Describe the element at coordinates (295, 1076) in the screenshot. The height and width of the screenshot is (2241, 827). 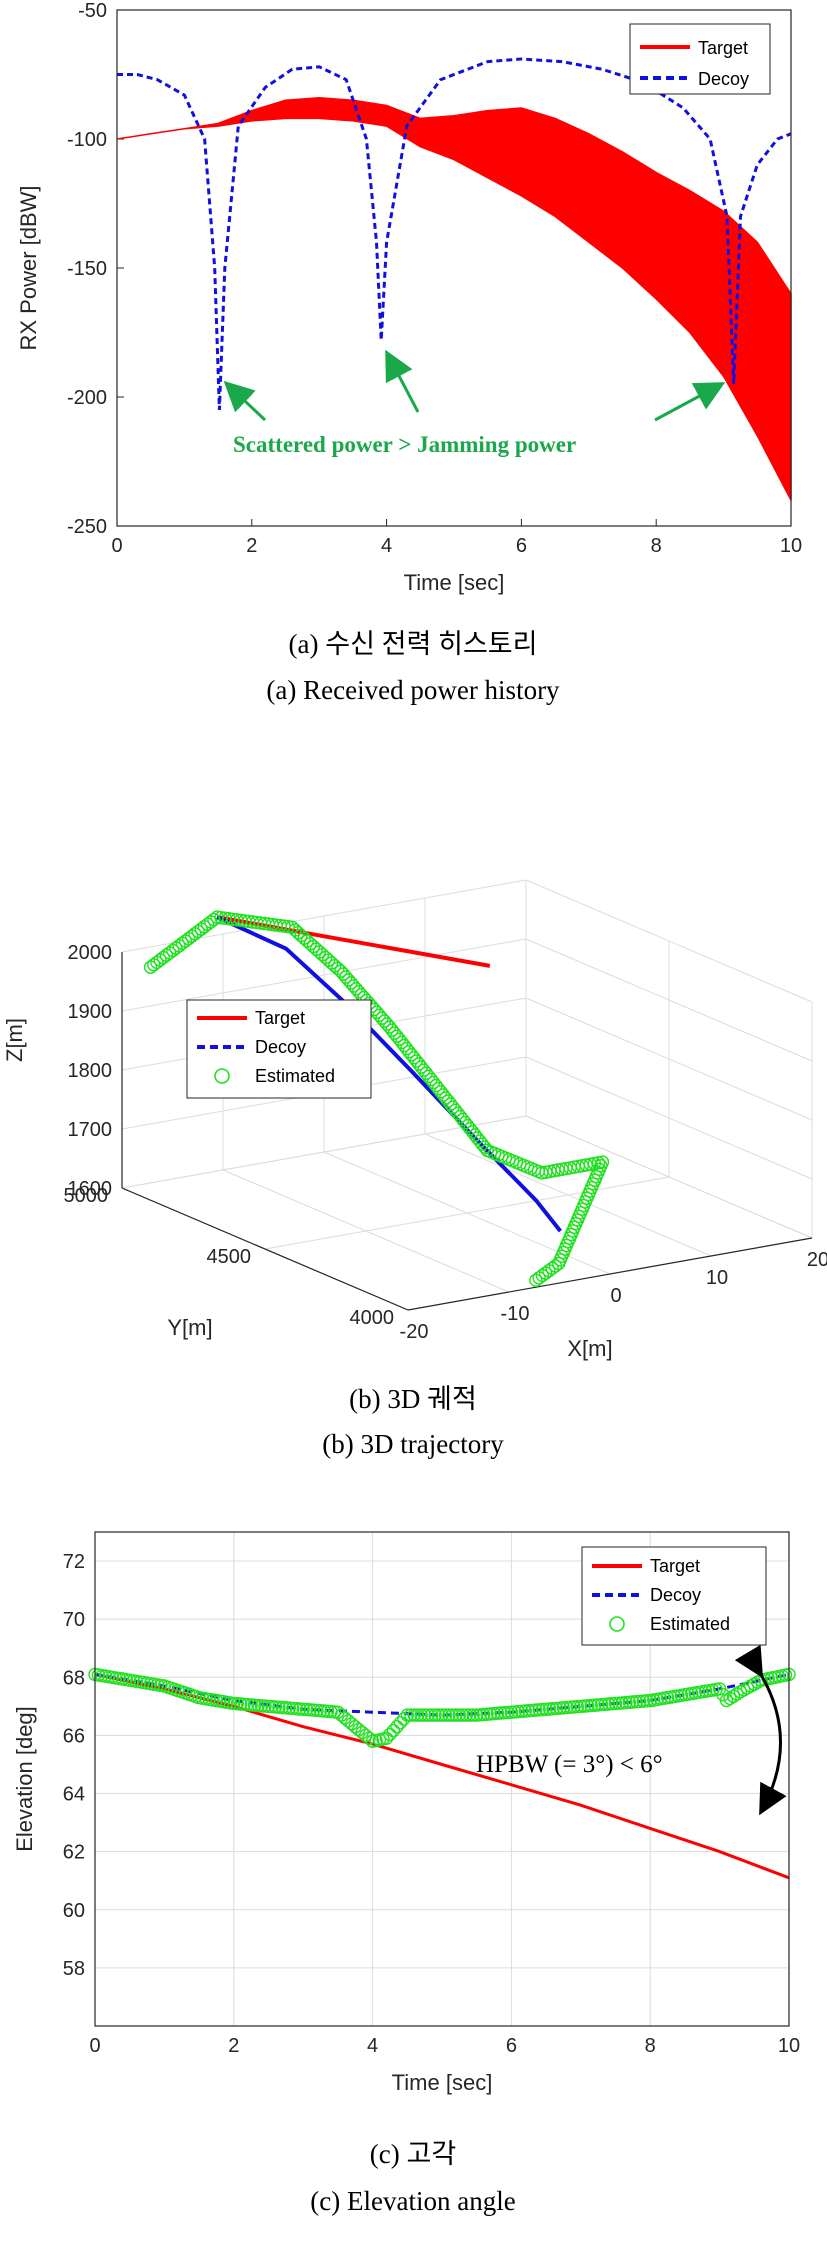
I see `legend-estimated-label: Estimated` at that location.